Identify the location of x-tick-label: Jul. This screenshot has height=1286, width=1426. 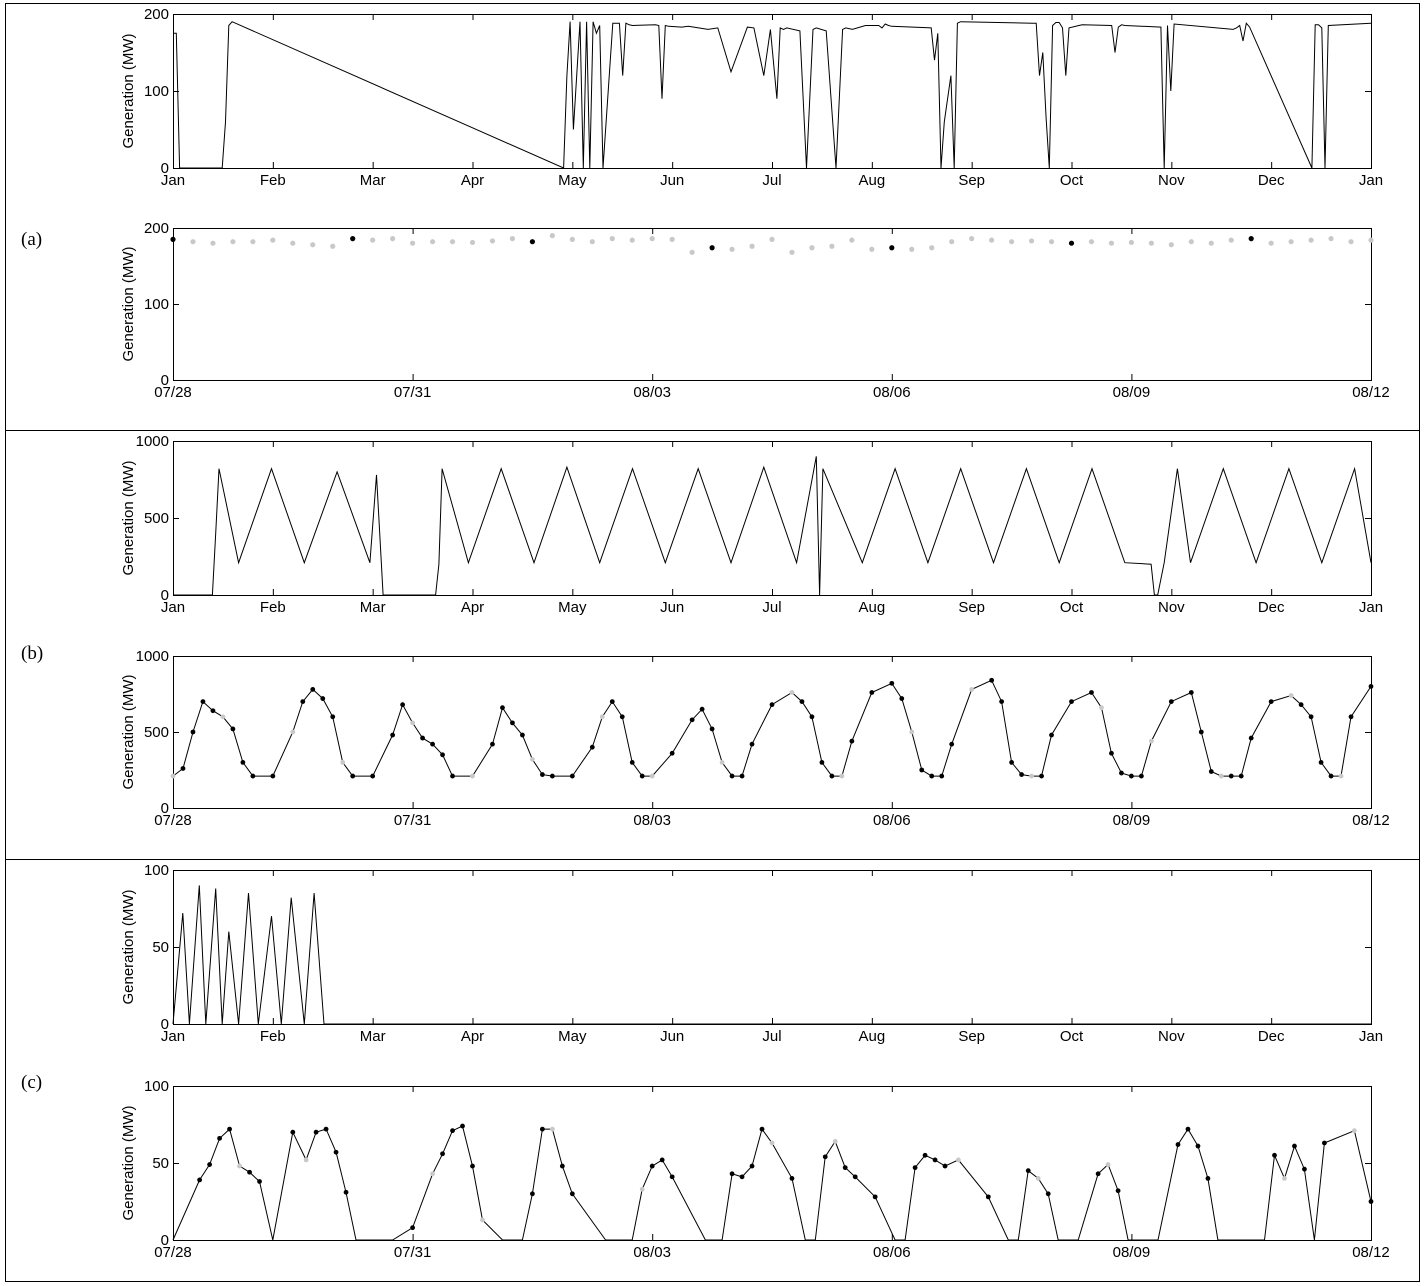
(771, 1036).